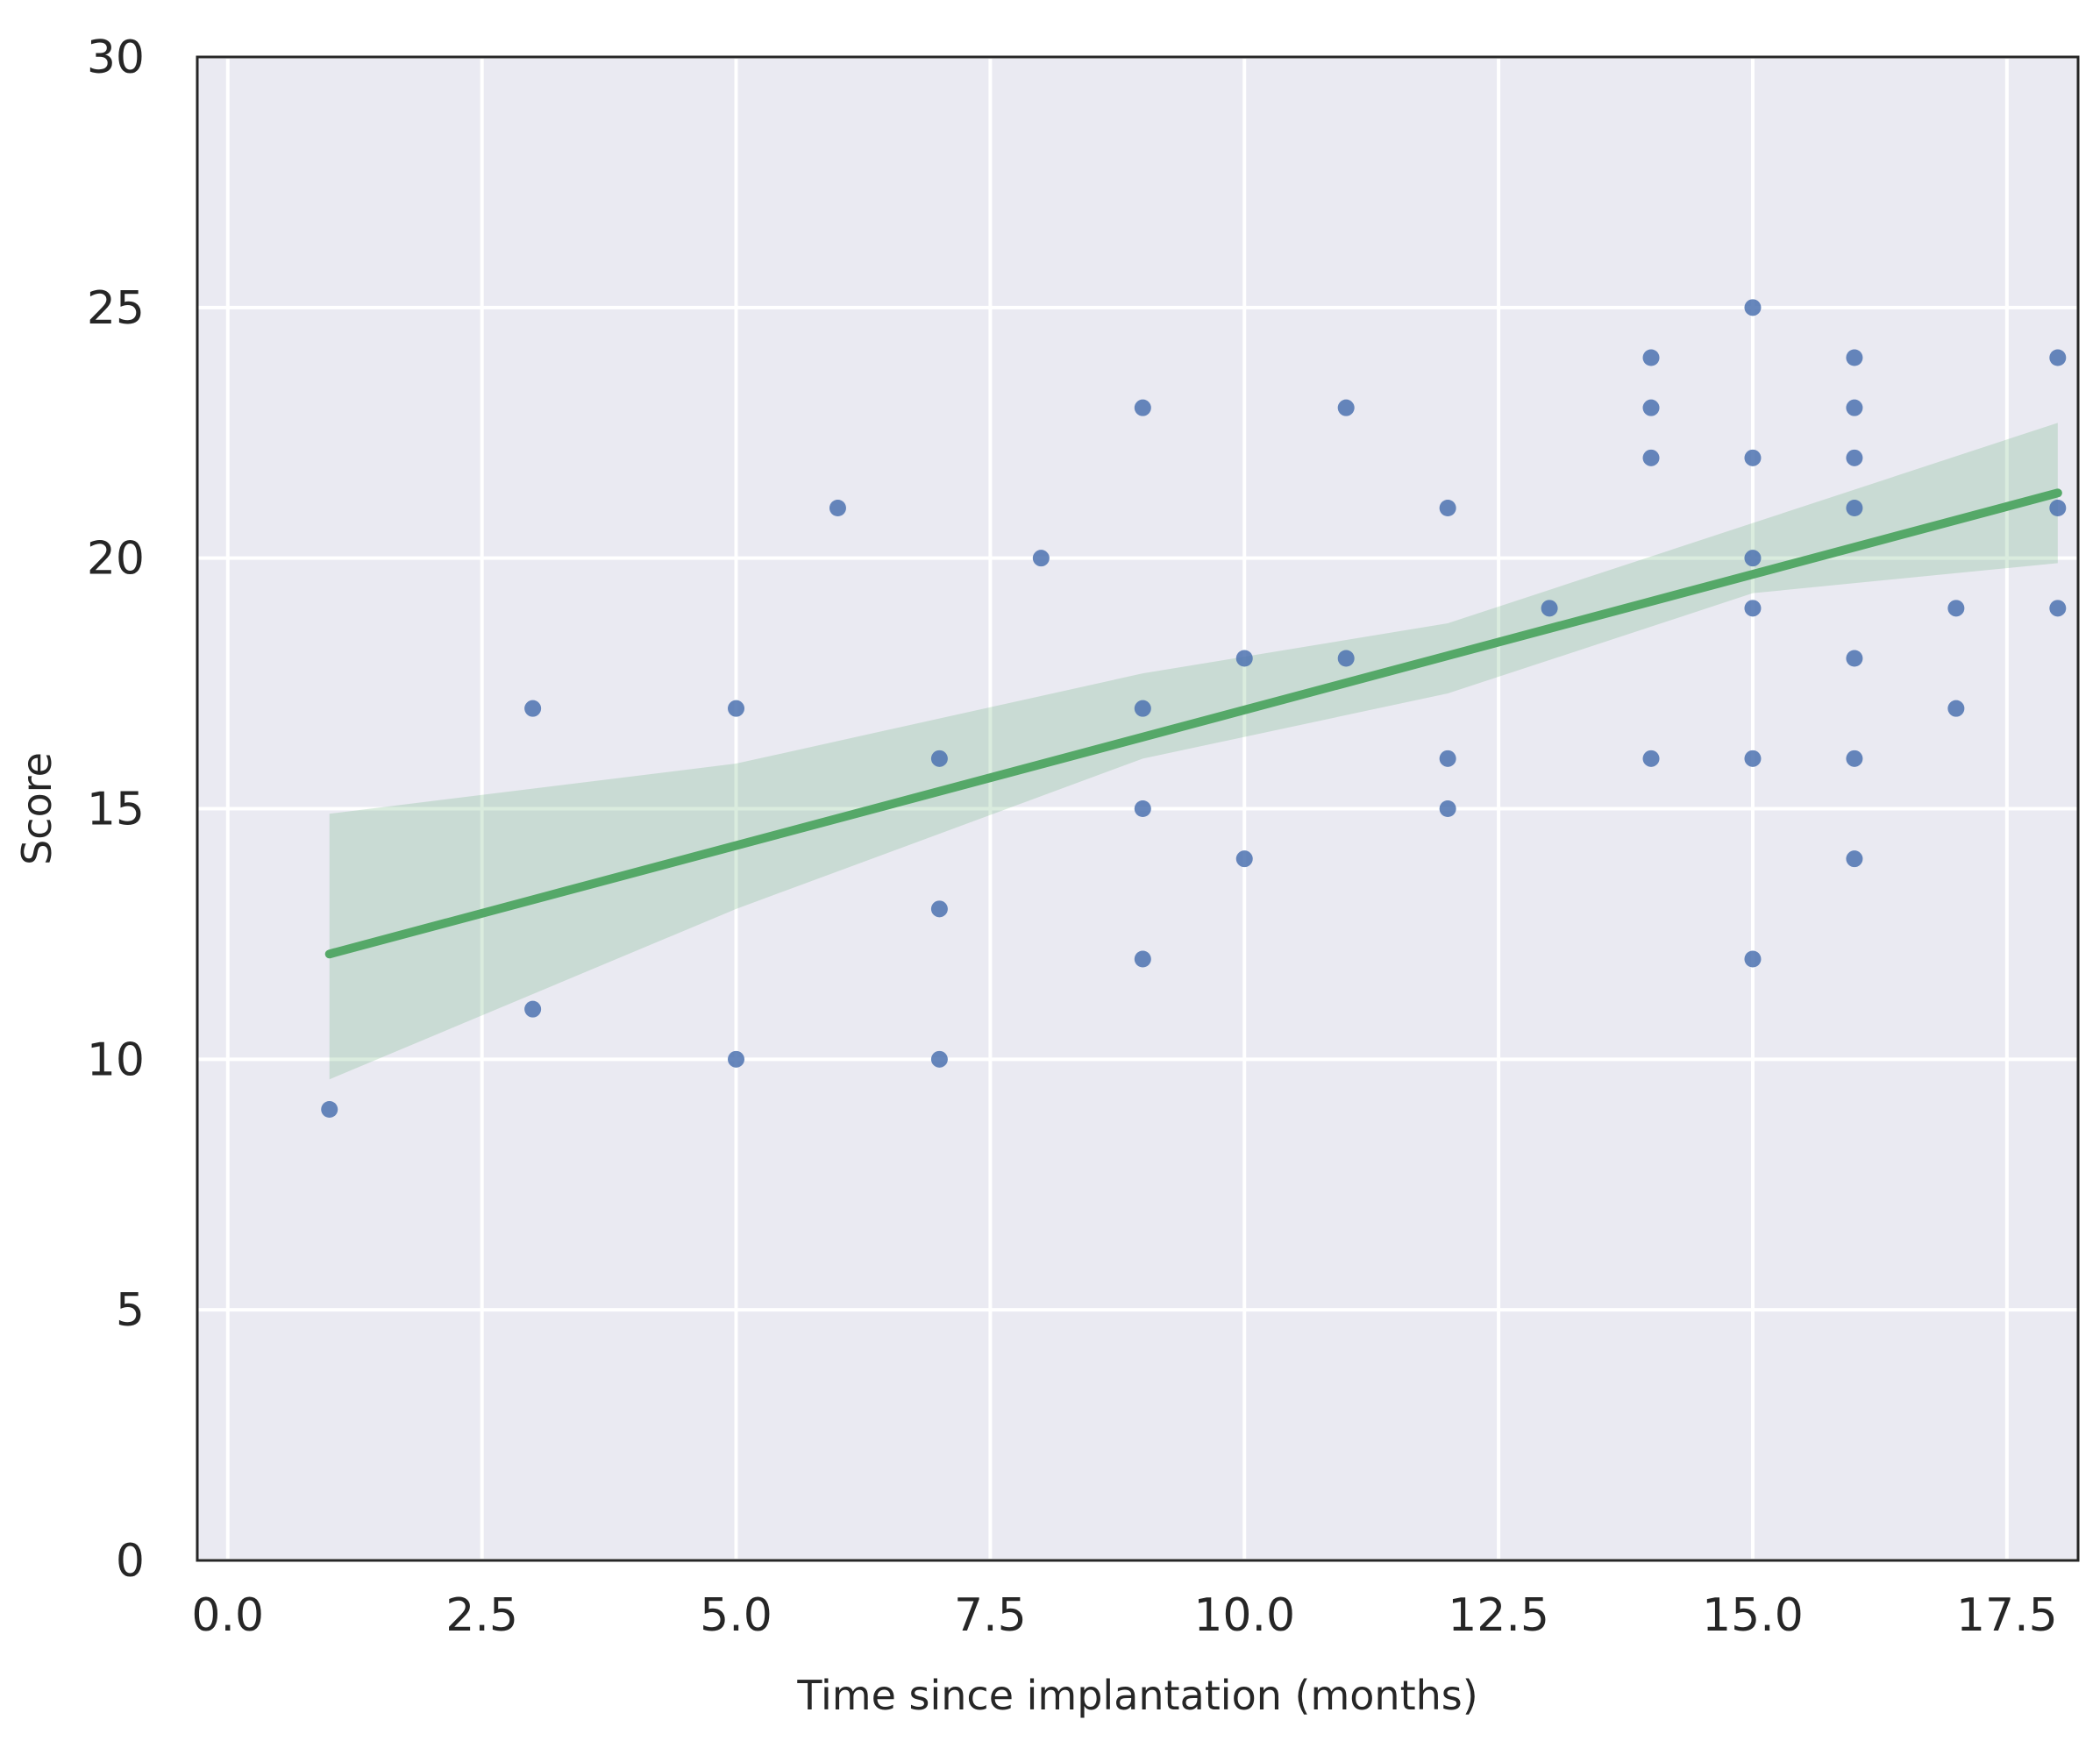 This screenshot has width=2100, height=1741. Describe the element at coordinates (1753, 1616) in the screenshot. I see `x-tick-label: 15.0` at that location.